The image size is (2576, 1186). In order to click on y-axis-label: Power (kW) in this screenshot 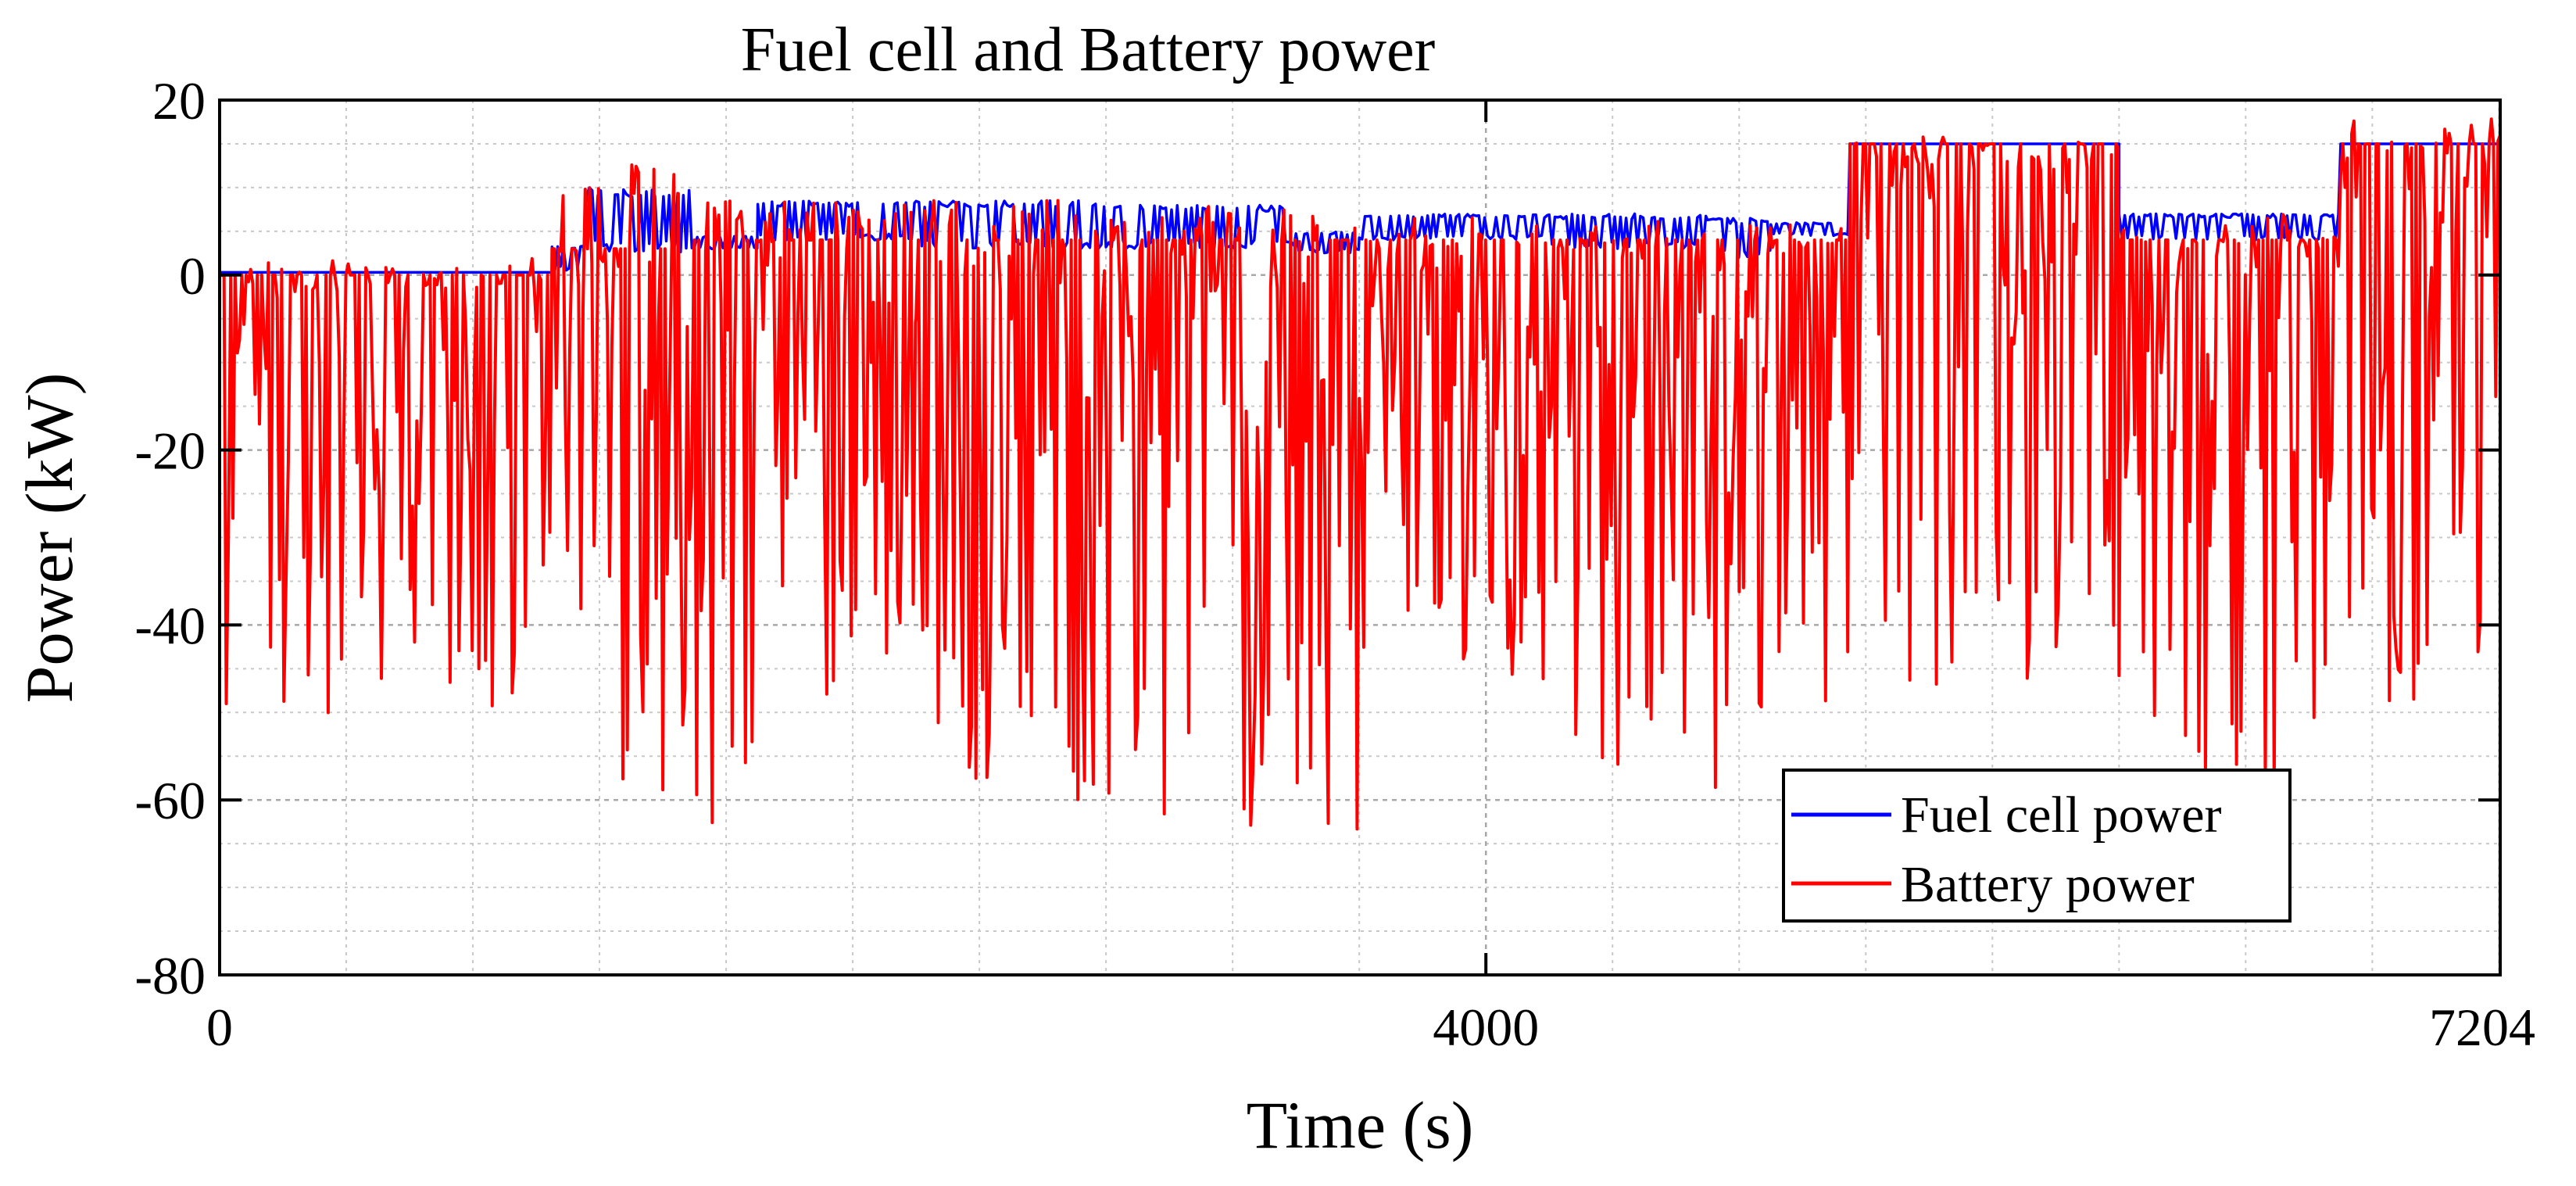, I will do `click(49, 538)`.